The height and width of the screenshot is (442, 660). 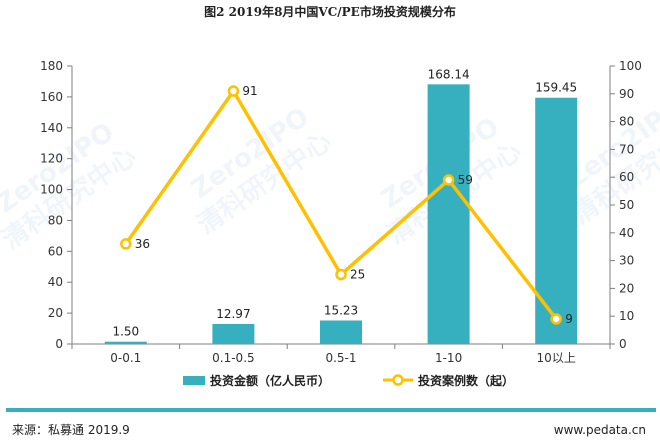 What do you see at coordinates (142, 244) in the screenshot?
I see `line-value-label: 36` at bounding box center [142, 244].